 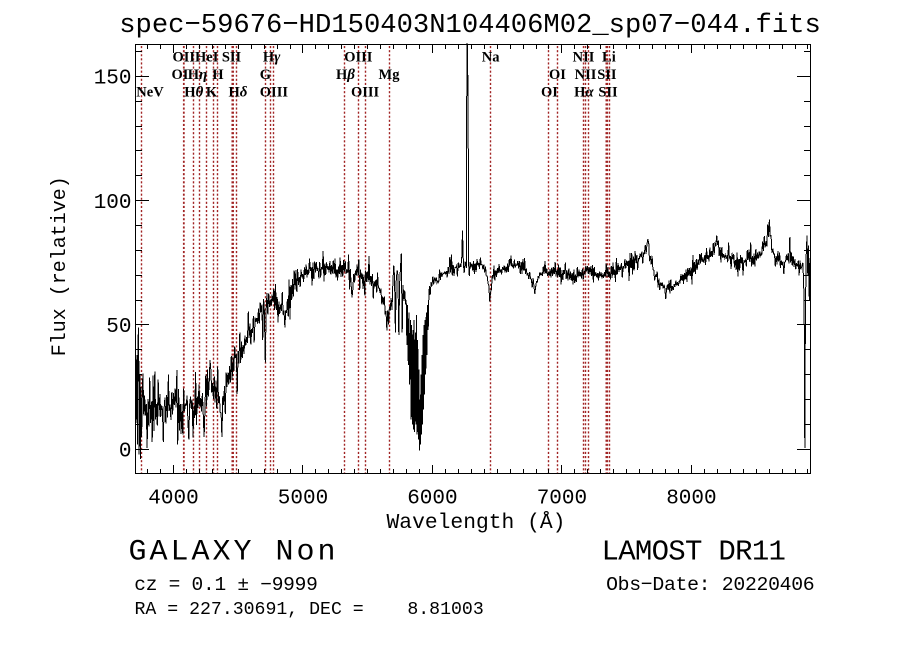 I want to click on svg-text: 150, so click(x=113, y=79).